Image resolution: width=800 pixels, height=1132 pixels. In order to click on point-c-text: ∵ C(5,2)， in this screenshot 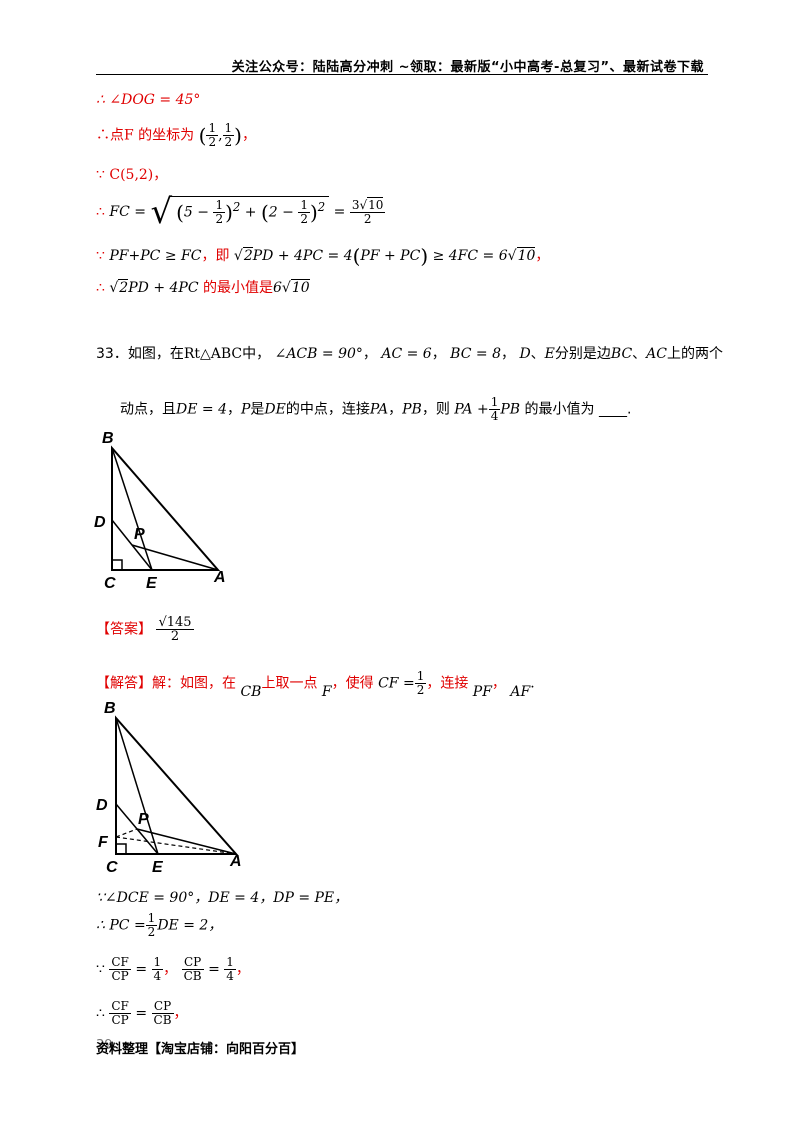, I will do `click(132, 175)`.